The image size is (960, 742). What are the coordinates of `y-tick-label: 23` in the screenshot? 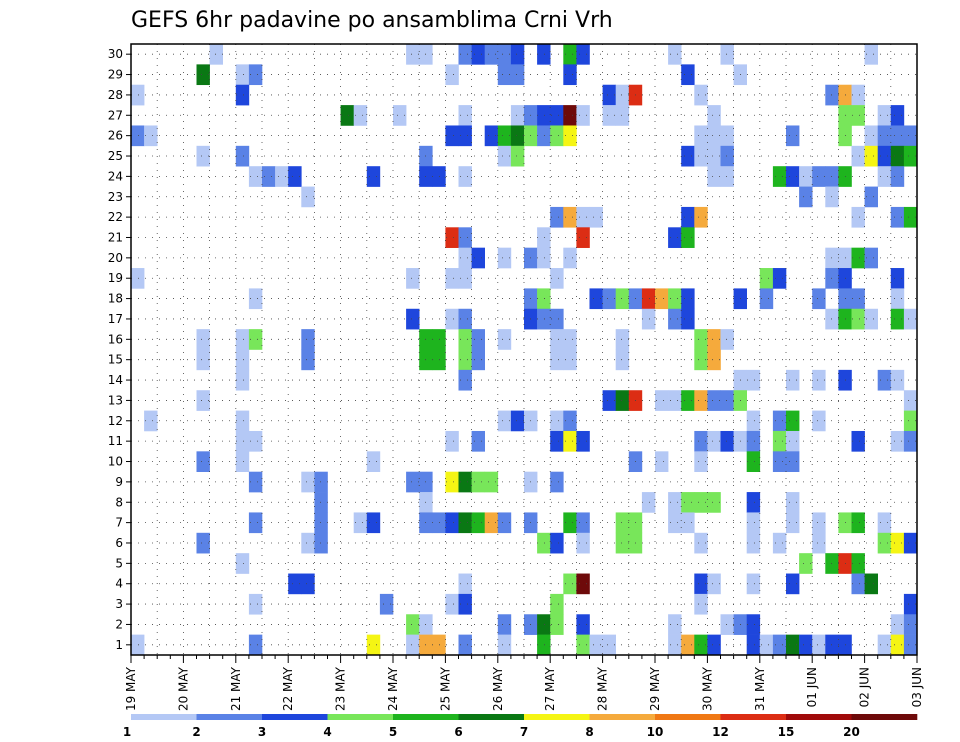 It's located at (115, 197).